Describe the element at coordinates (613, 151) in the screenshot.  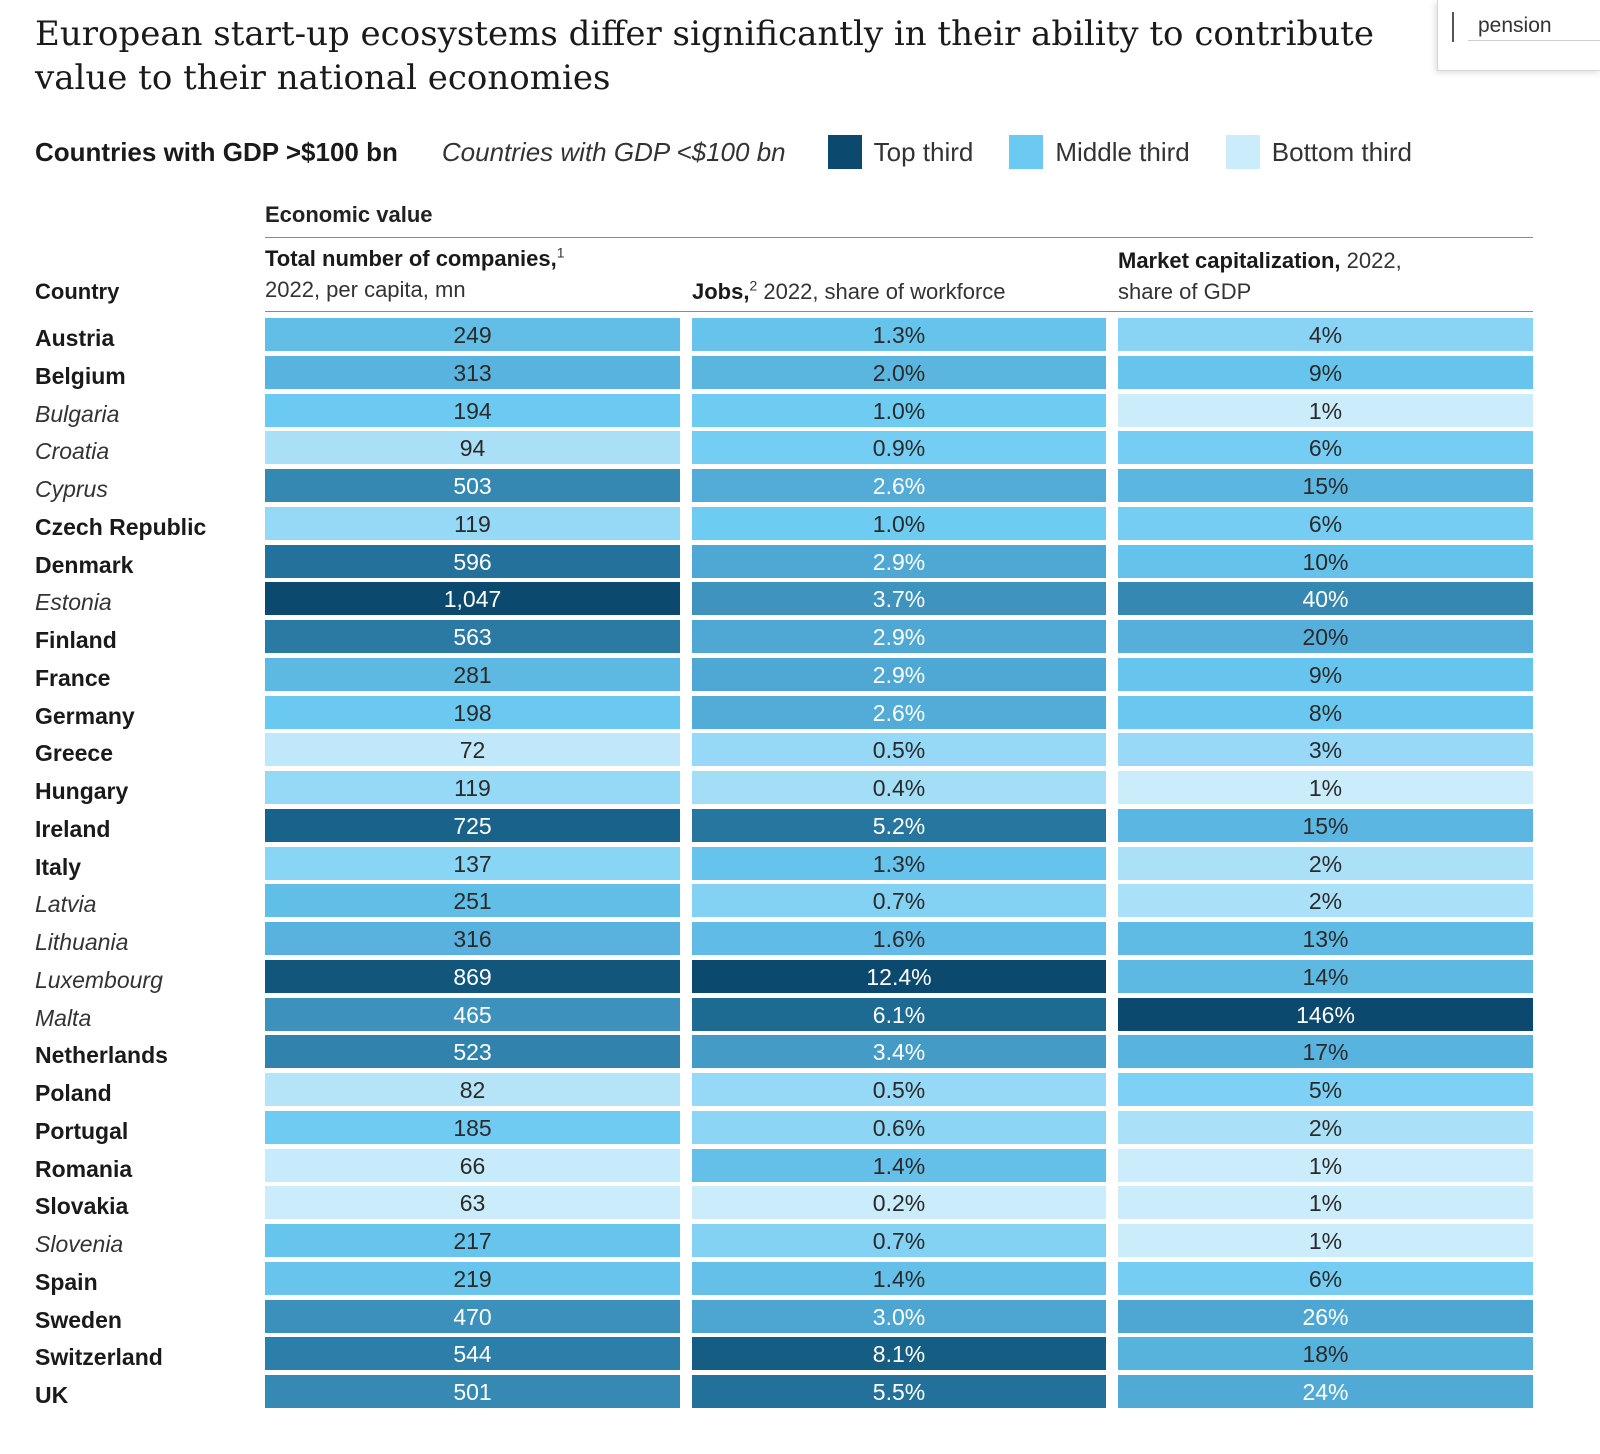
I see `legend-small-economies: Countries with GDP <$100 bn` at that location.